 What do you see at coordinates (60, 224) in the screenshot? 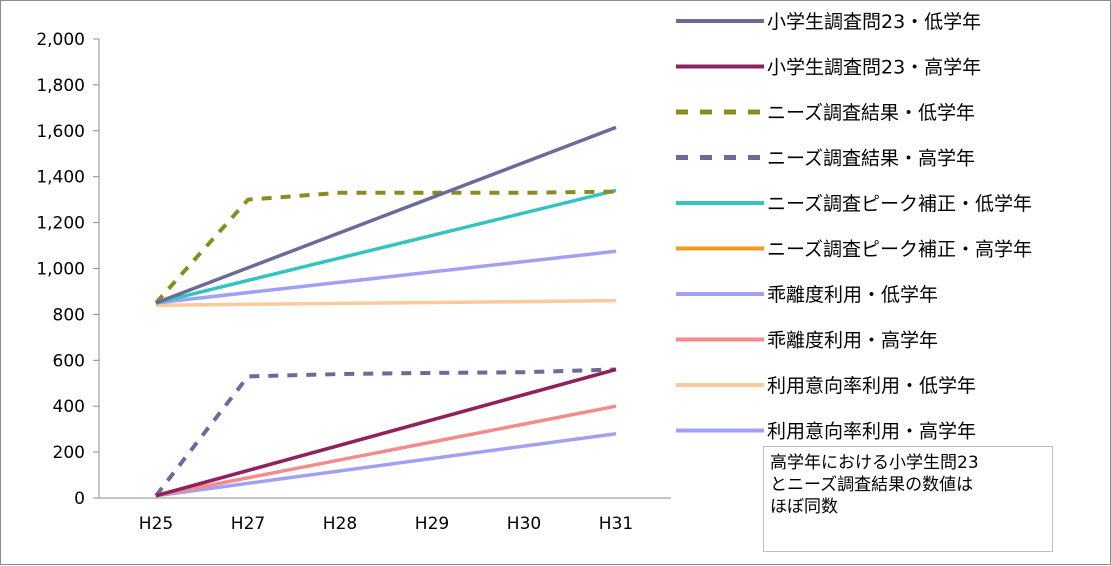
I see `y-tick-label: 1,200` at bounding box center [60, 224].